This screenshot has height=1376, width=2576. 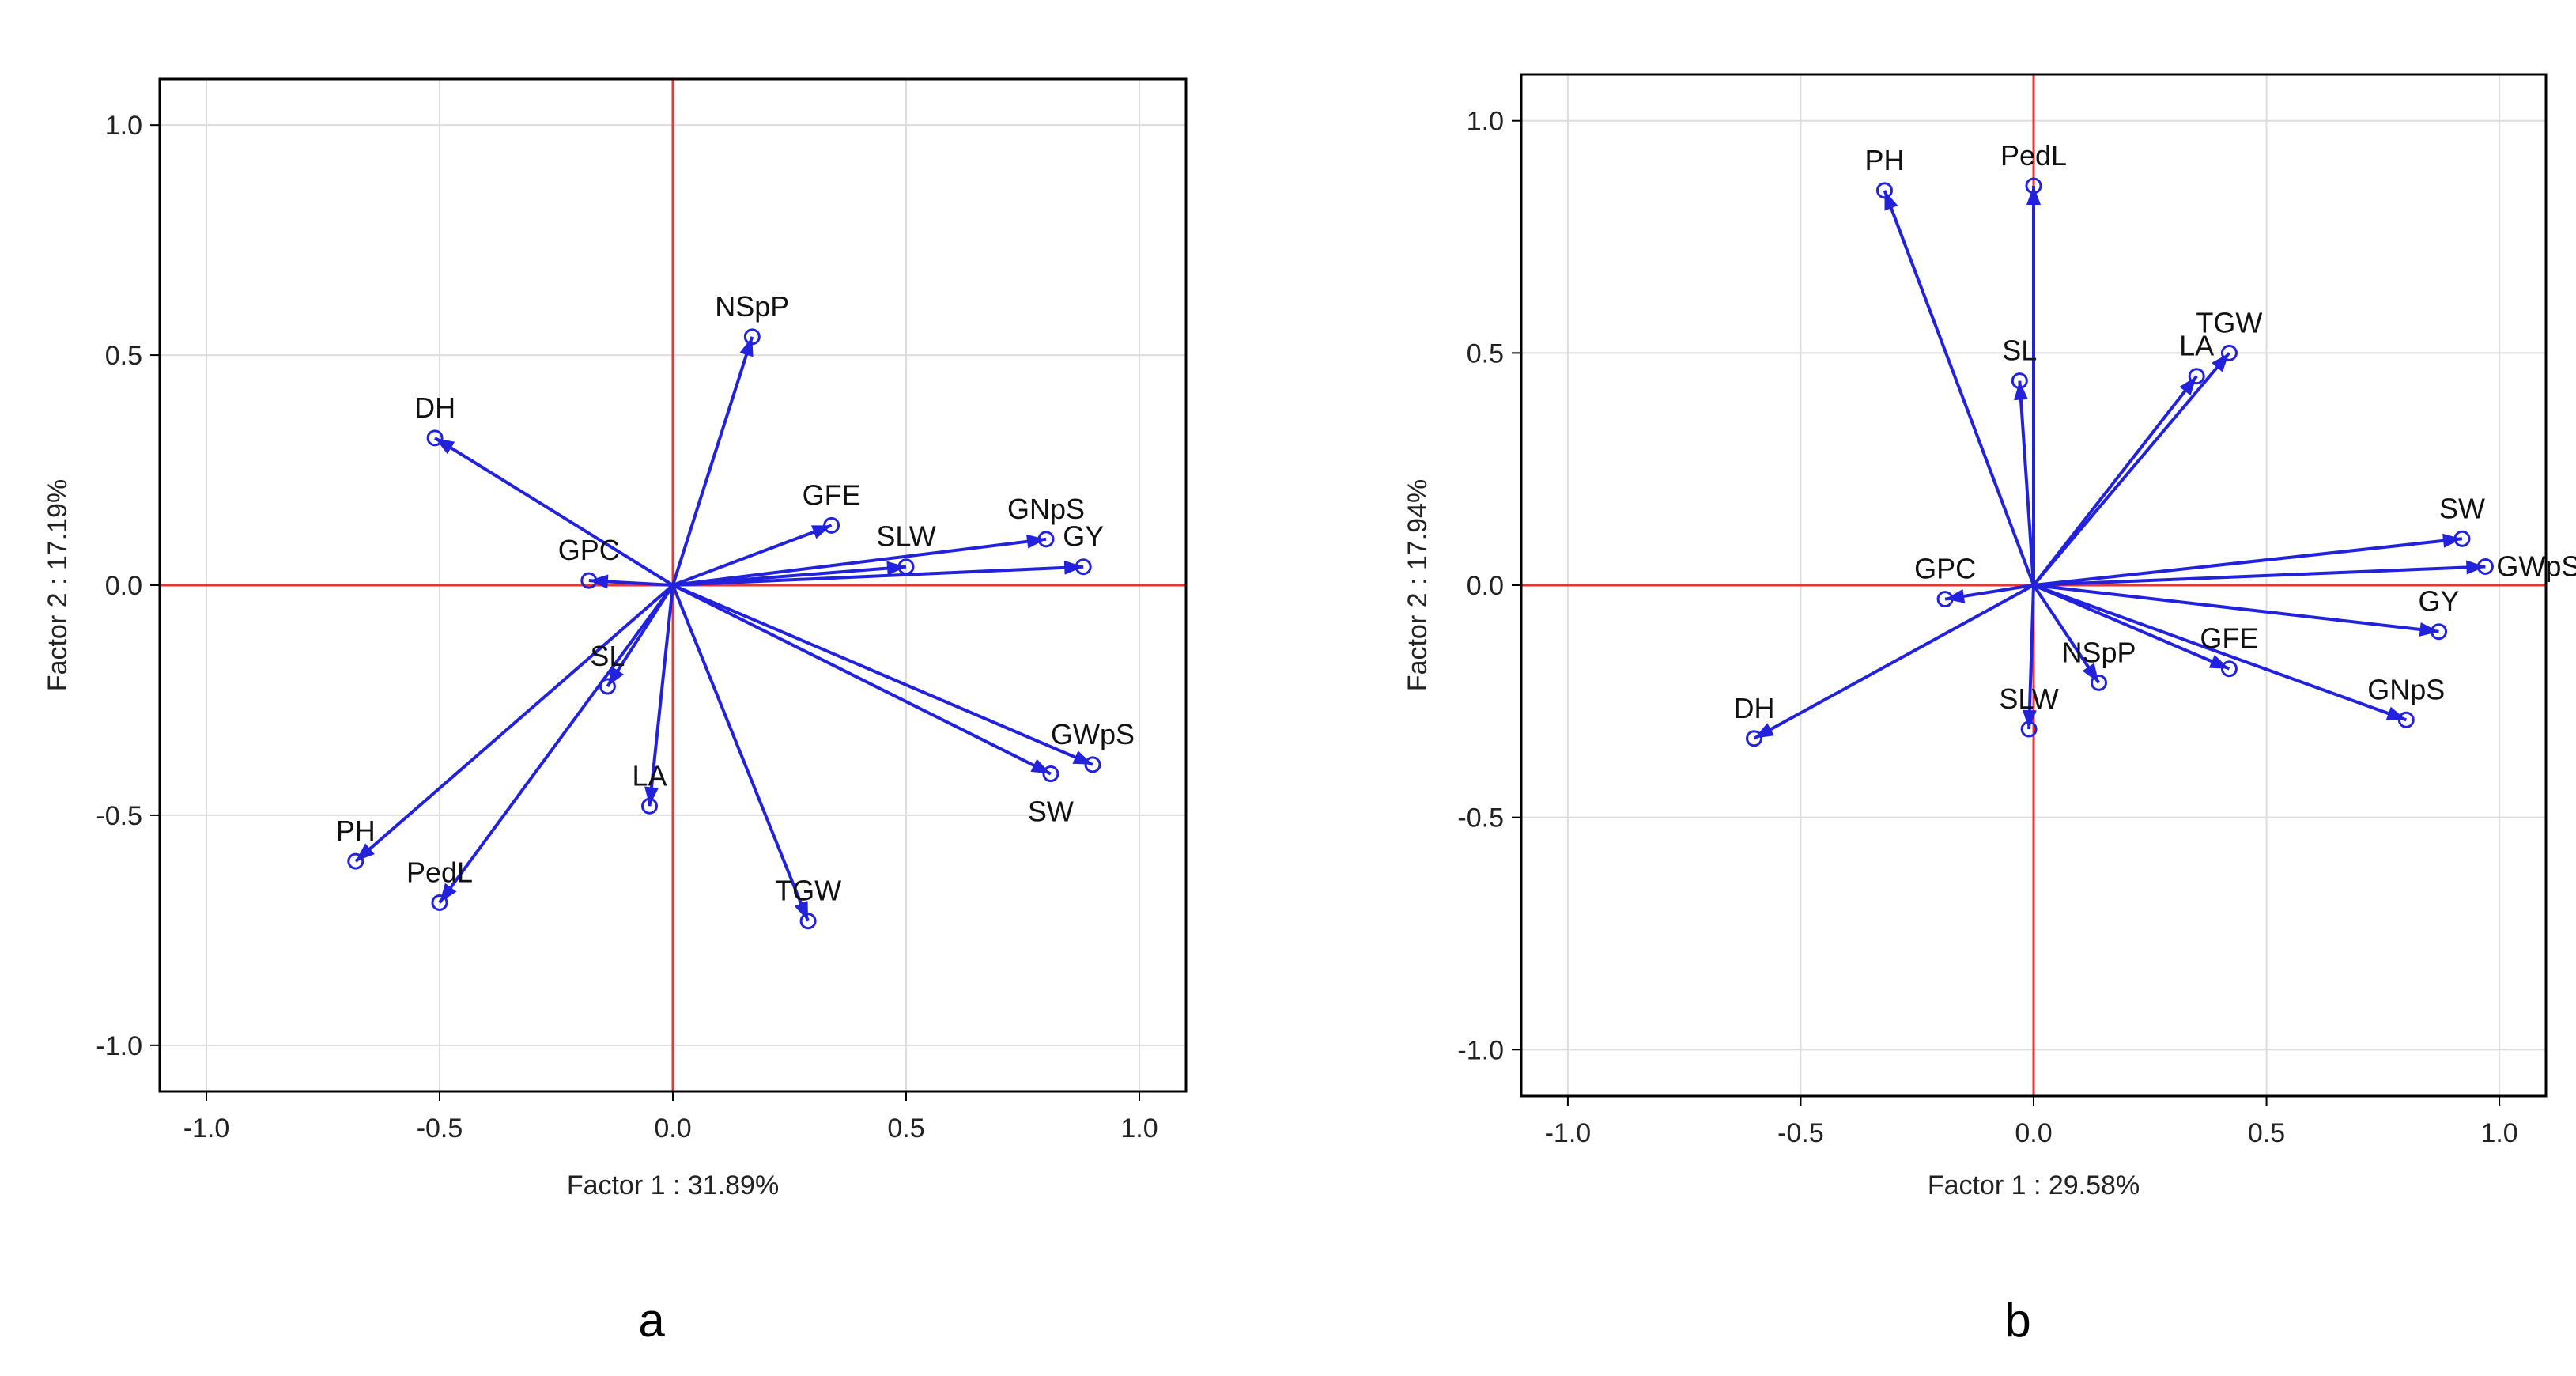 I want to click on y-axis-title-a: Factor 2 : 17.19%, so click(x=58, y=585).